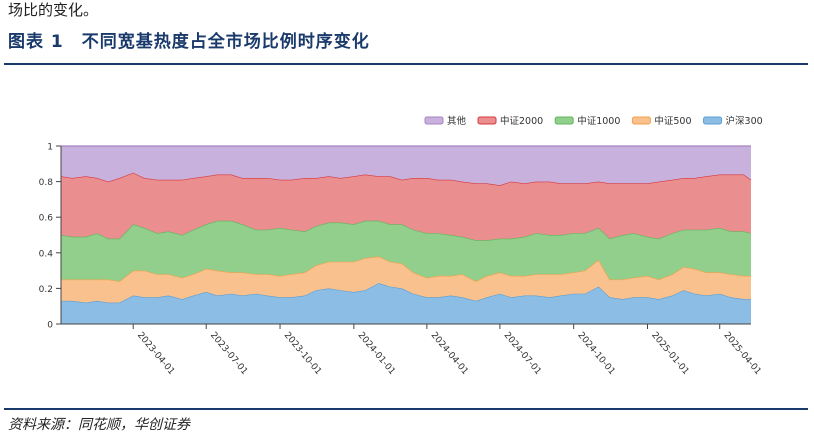 The height and width of the screenshot is (441, 814). What do you see at coordinates (50, 326) in the screenshot?
I see `y-tick-label-0: 0` at bounding box center [50, 326].